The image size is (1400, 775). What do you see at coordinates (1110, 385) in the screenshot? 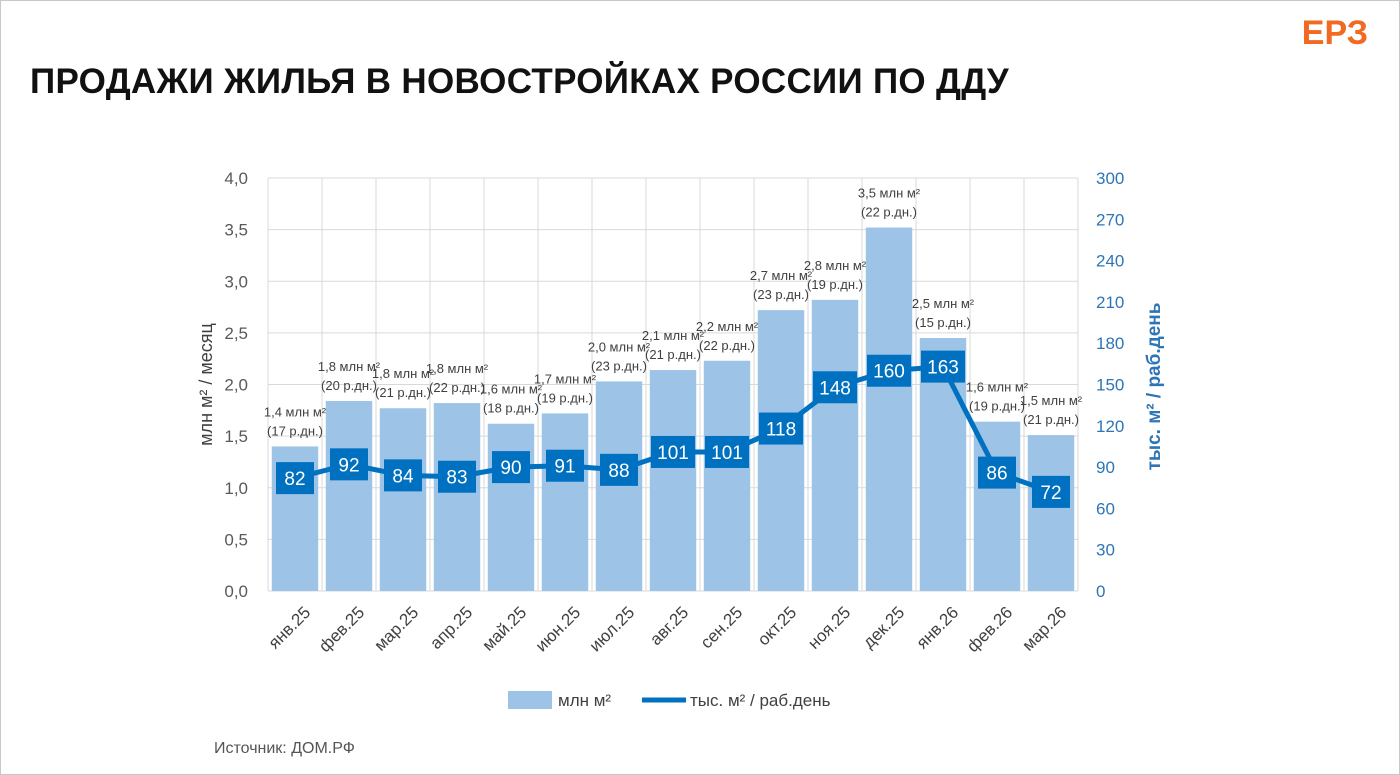
I see `y2-tick-label: 150` at bounding box center [1110, 385].